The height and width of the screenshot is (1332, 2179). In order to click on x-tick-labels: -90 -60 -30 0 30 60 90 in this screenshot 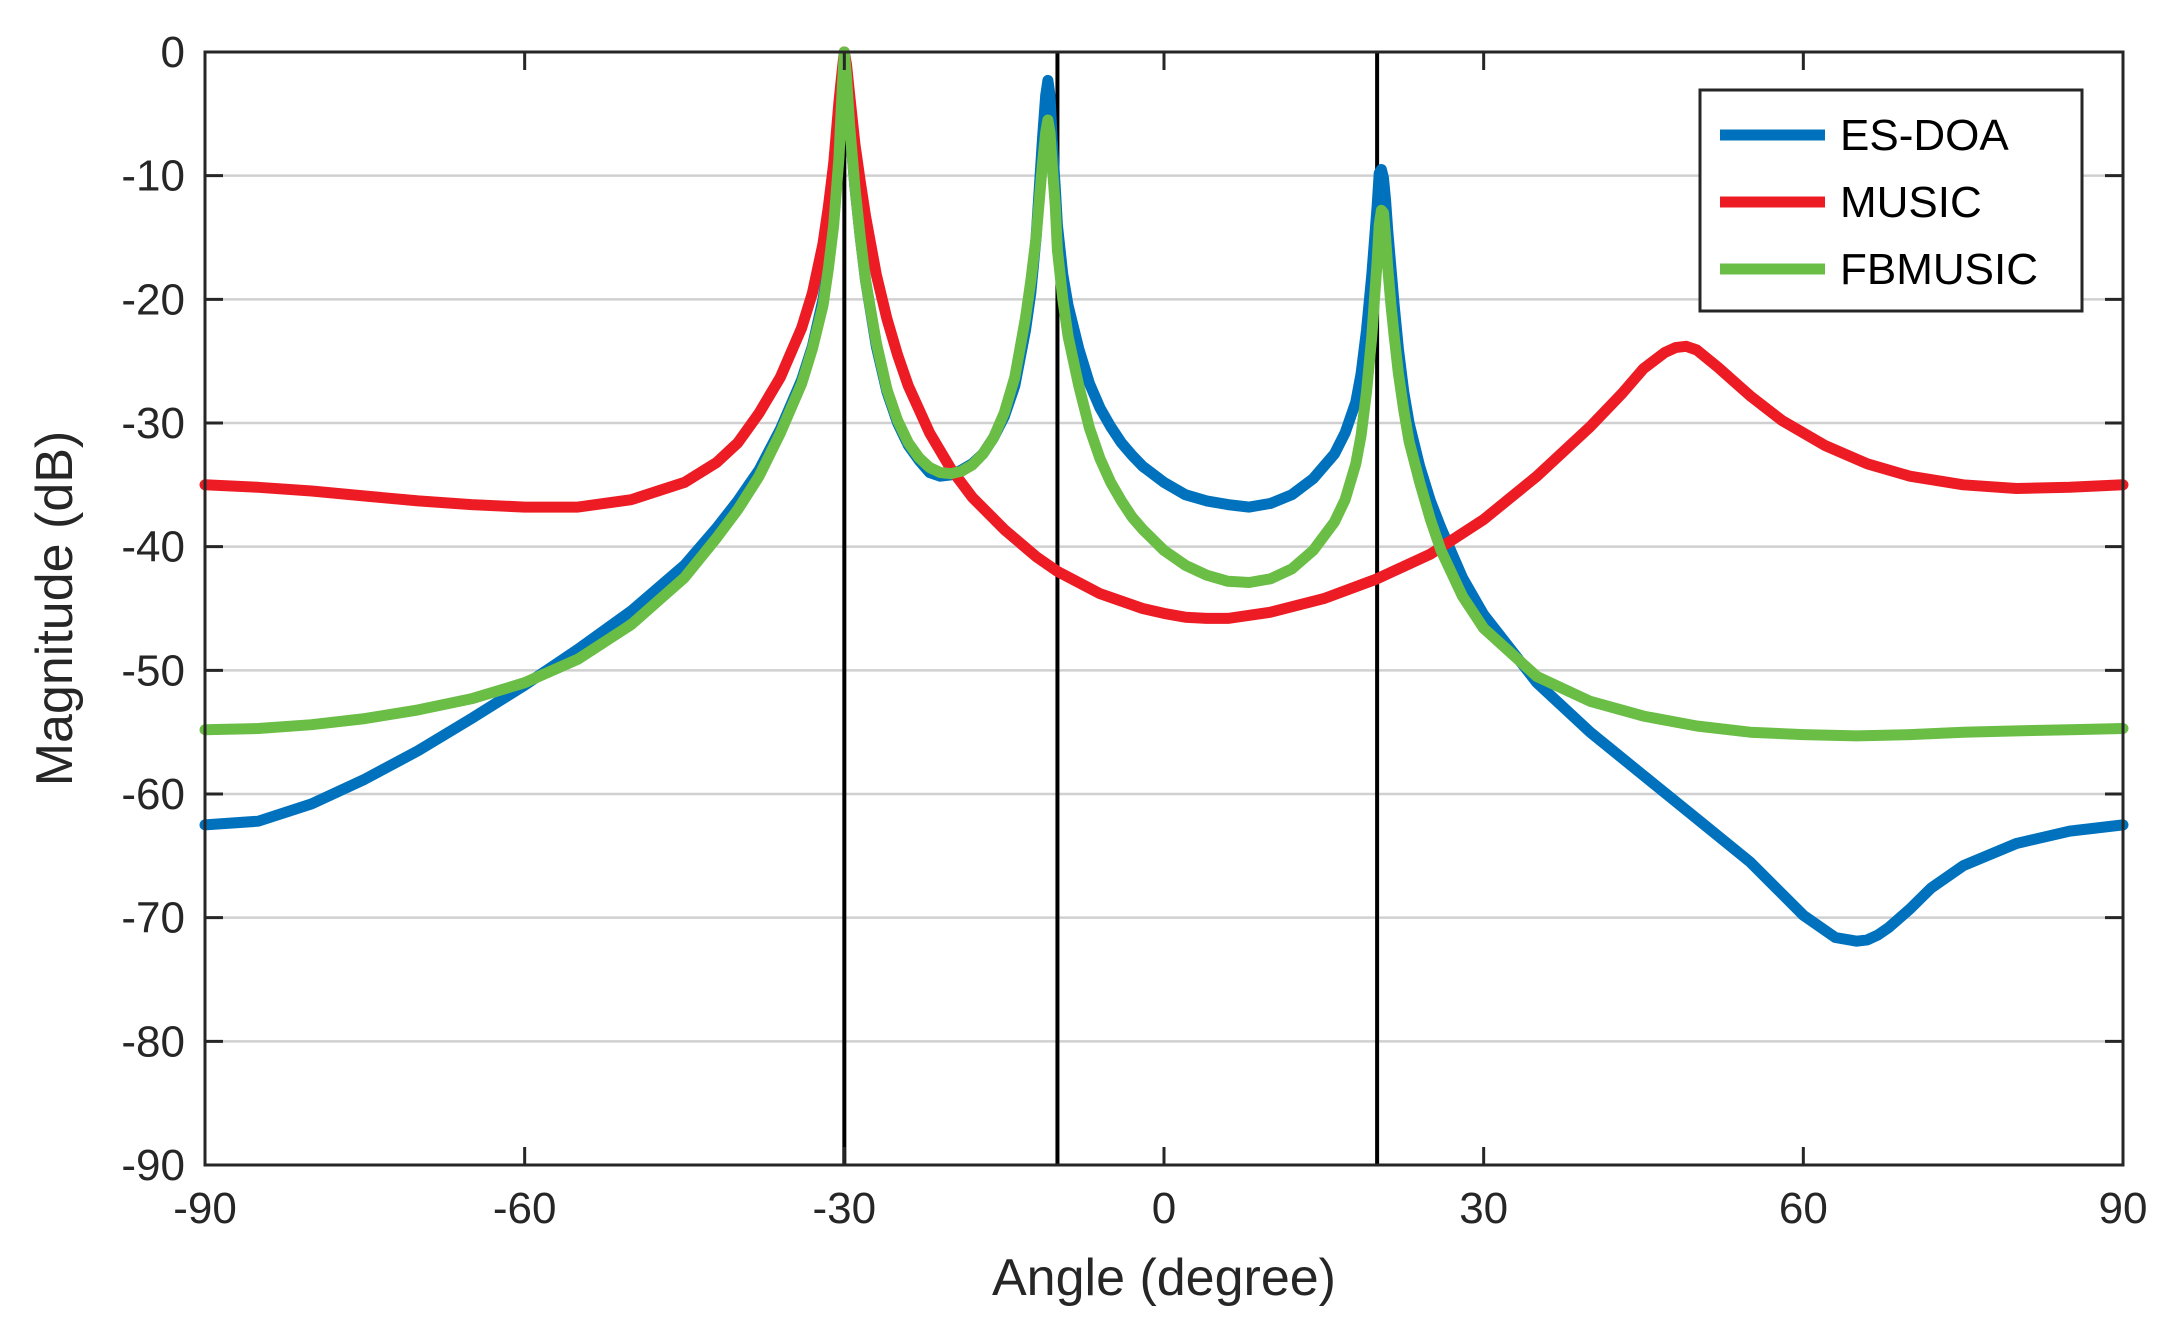, I will do `click(1160, 1208)`.